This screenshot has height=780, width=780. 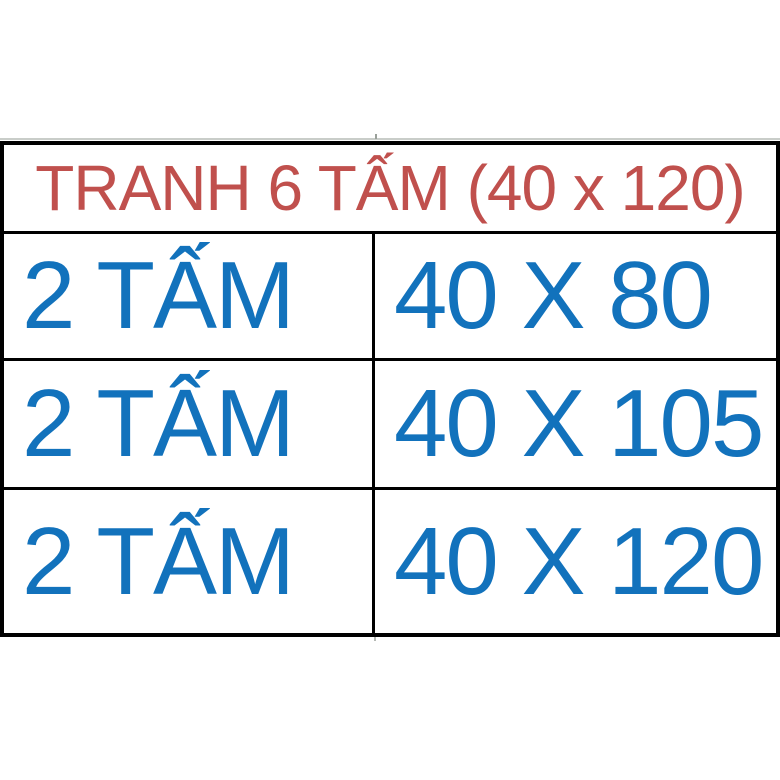 What do you see at coordinates (390, 189) in the screenshot?
I see `table-header: TRANH 6 TẤM (40 x 120)` at bounding box center [390, 189].